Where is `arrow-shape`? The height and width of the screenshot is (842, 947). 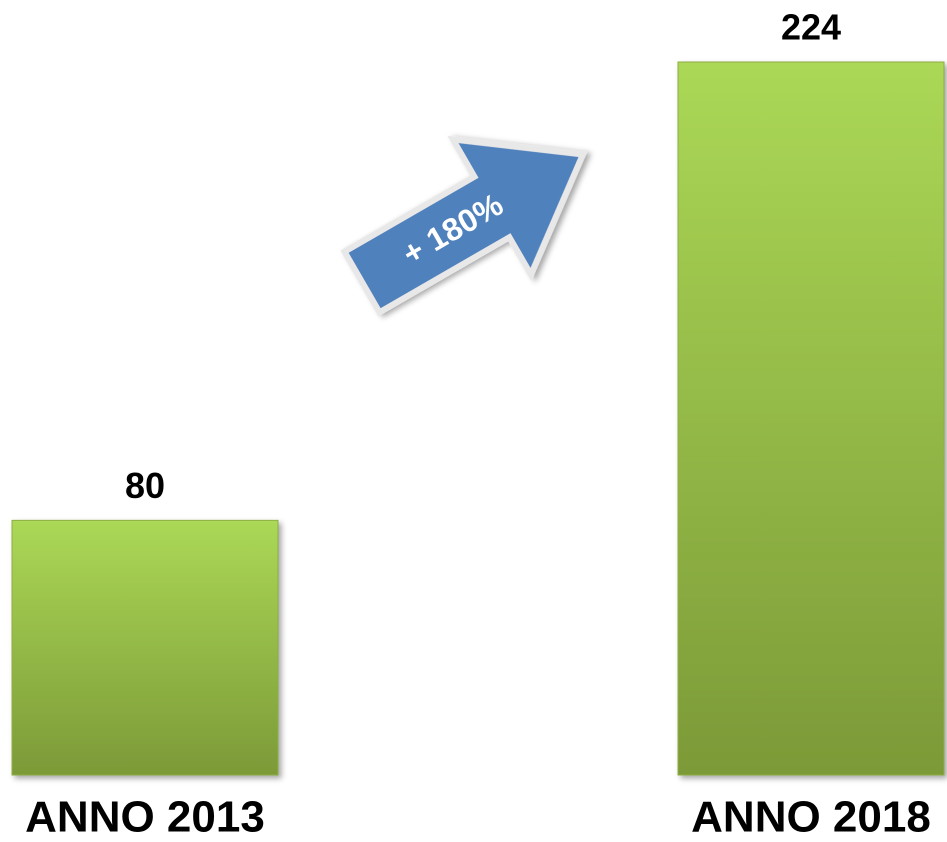 arrow-shape is located at coordinates (464, 226).